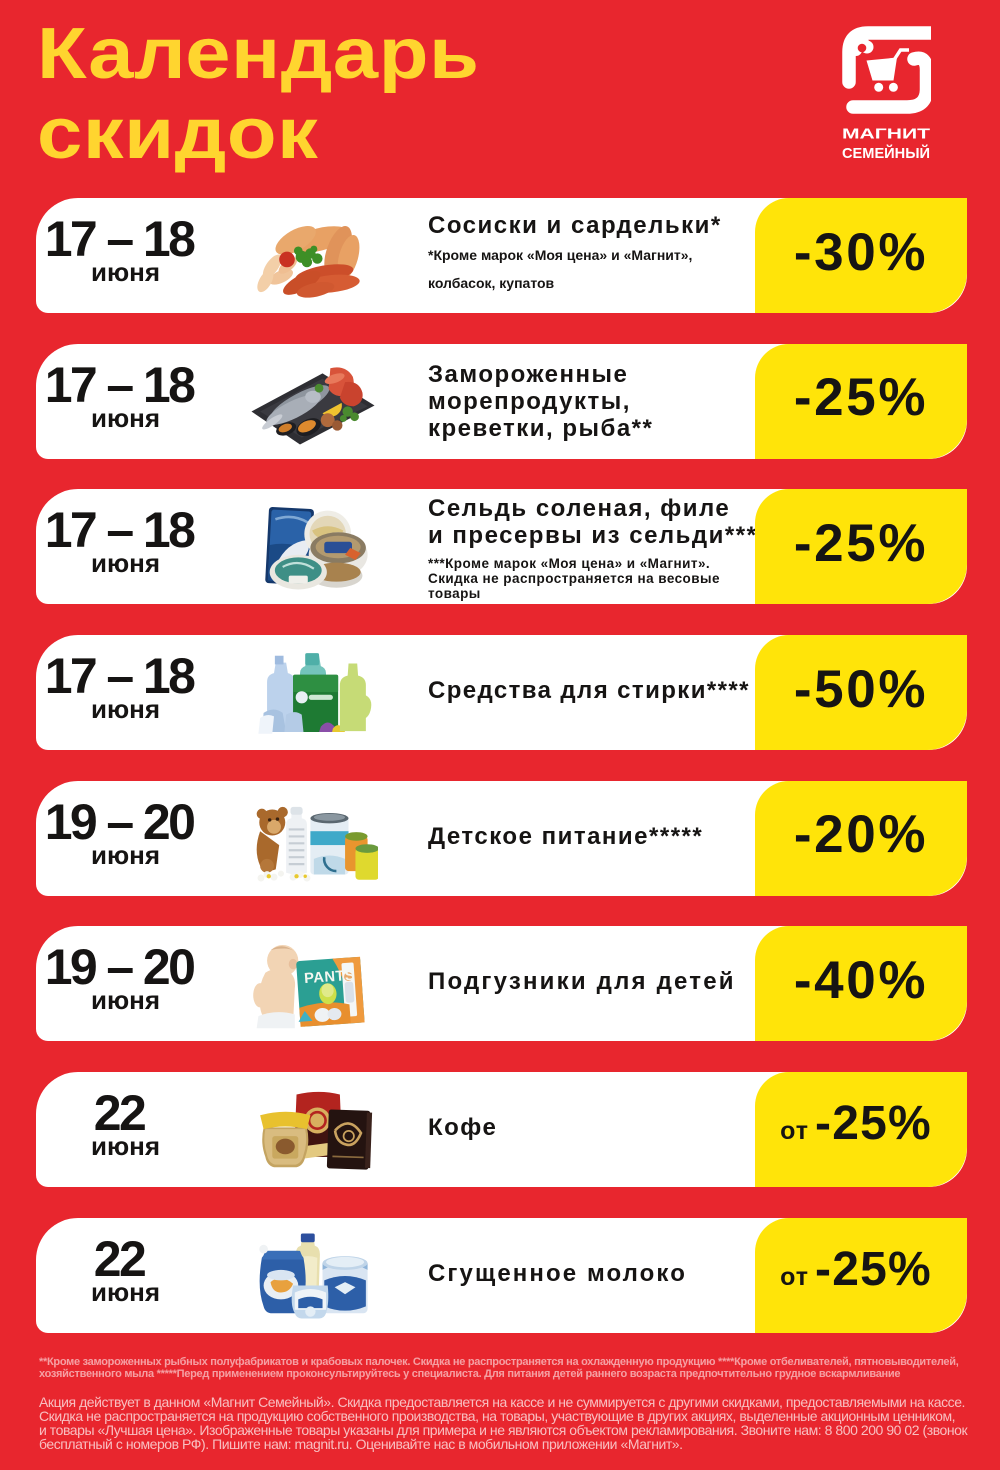 Image resolution: width=1000 pixels, height=1470 pixels. Describe the element at coordinates (330, 978) in the screenshot. I see `svg-text: PANTS` at that location.